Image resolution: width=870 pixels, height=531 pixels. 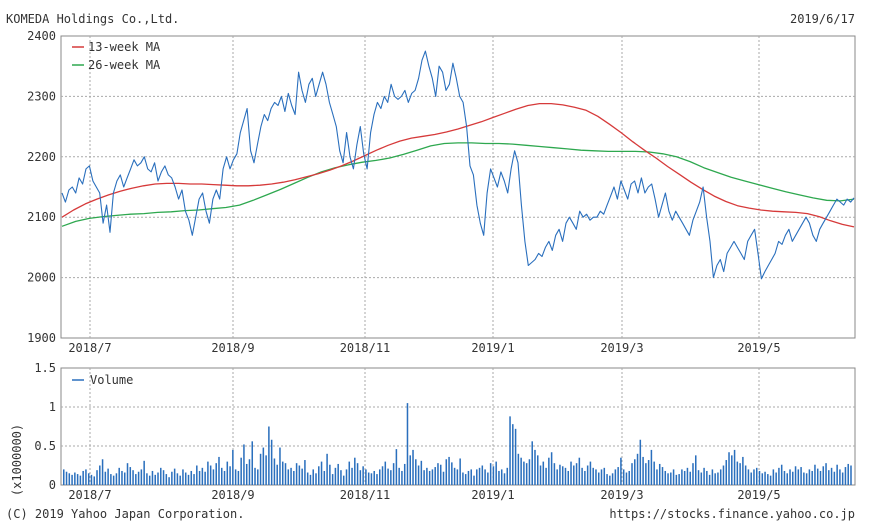 I want to click on volume-x-tick-label: 2018/11, so click(x=365, y=495).